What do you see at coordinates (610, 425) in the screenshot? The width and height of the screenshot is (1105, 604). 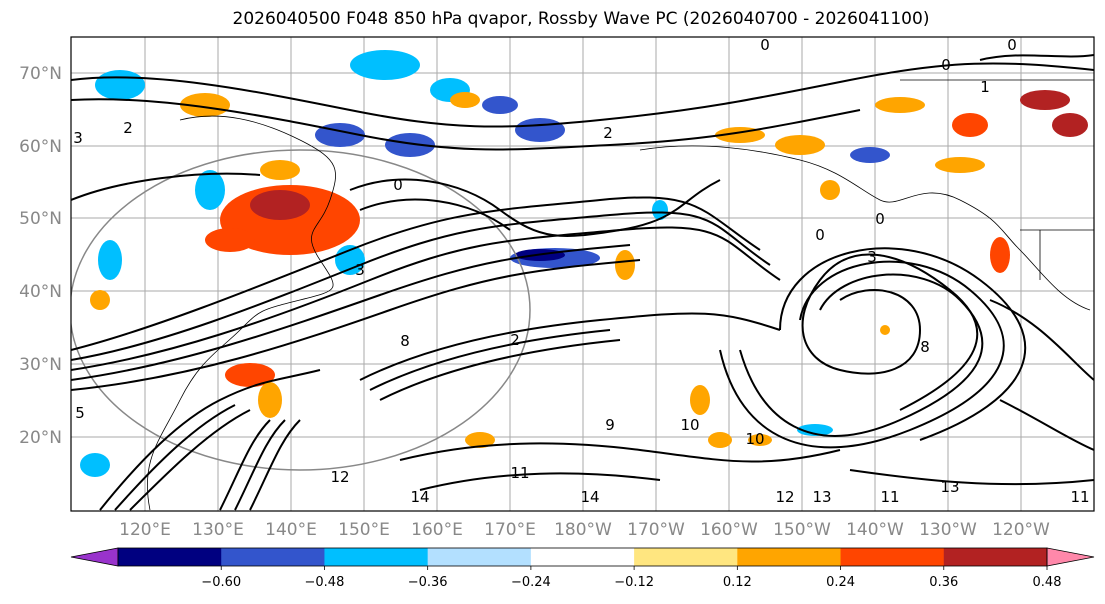 I see `contour-label: 9` at bounding box center [610, 425].